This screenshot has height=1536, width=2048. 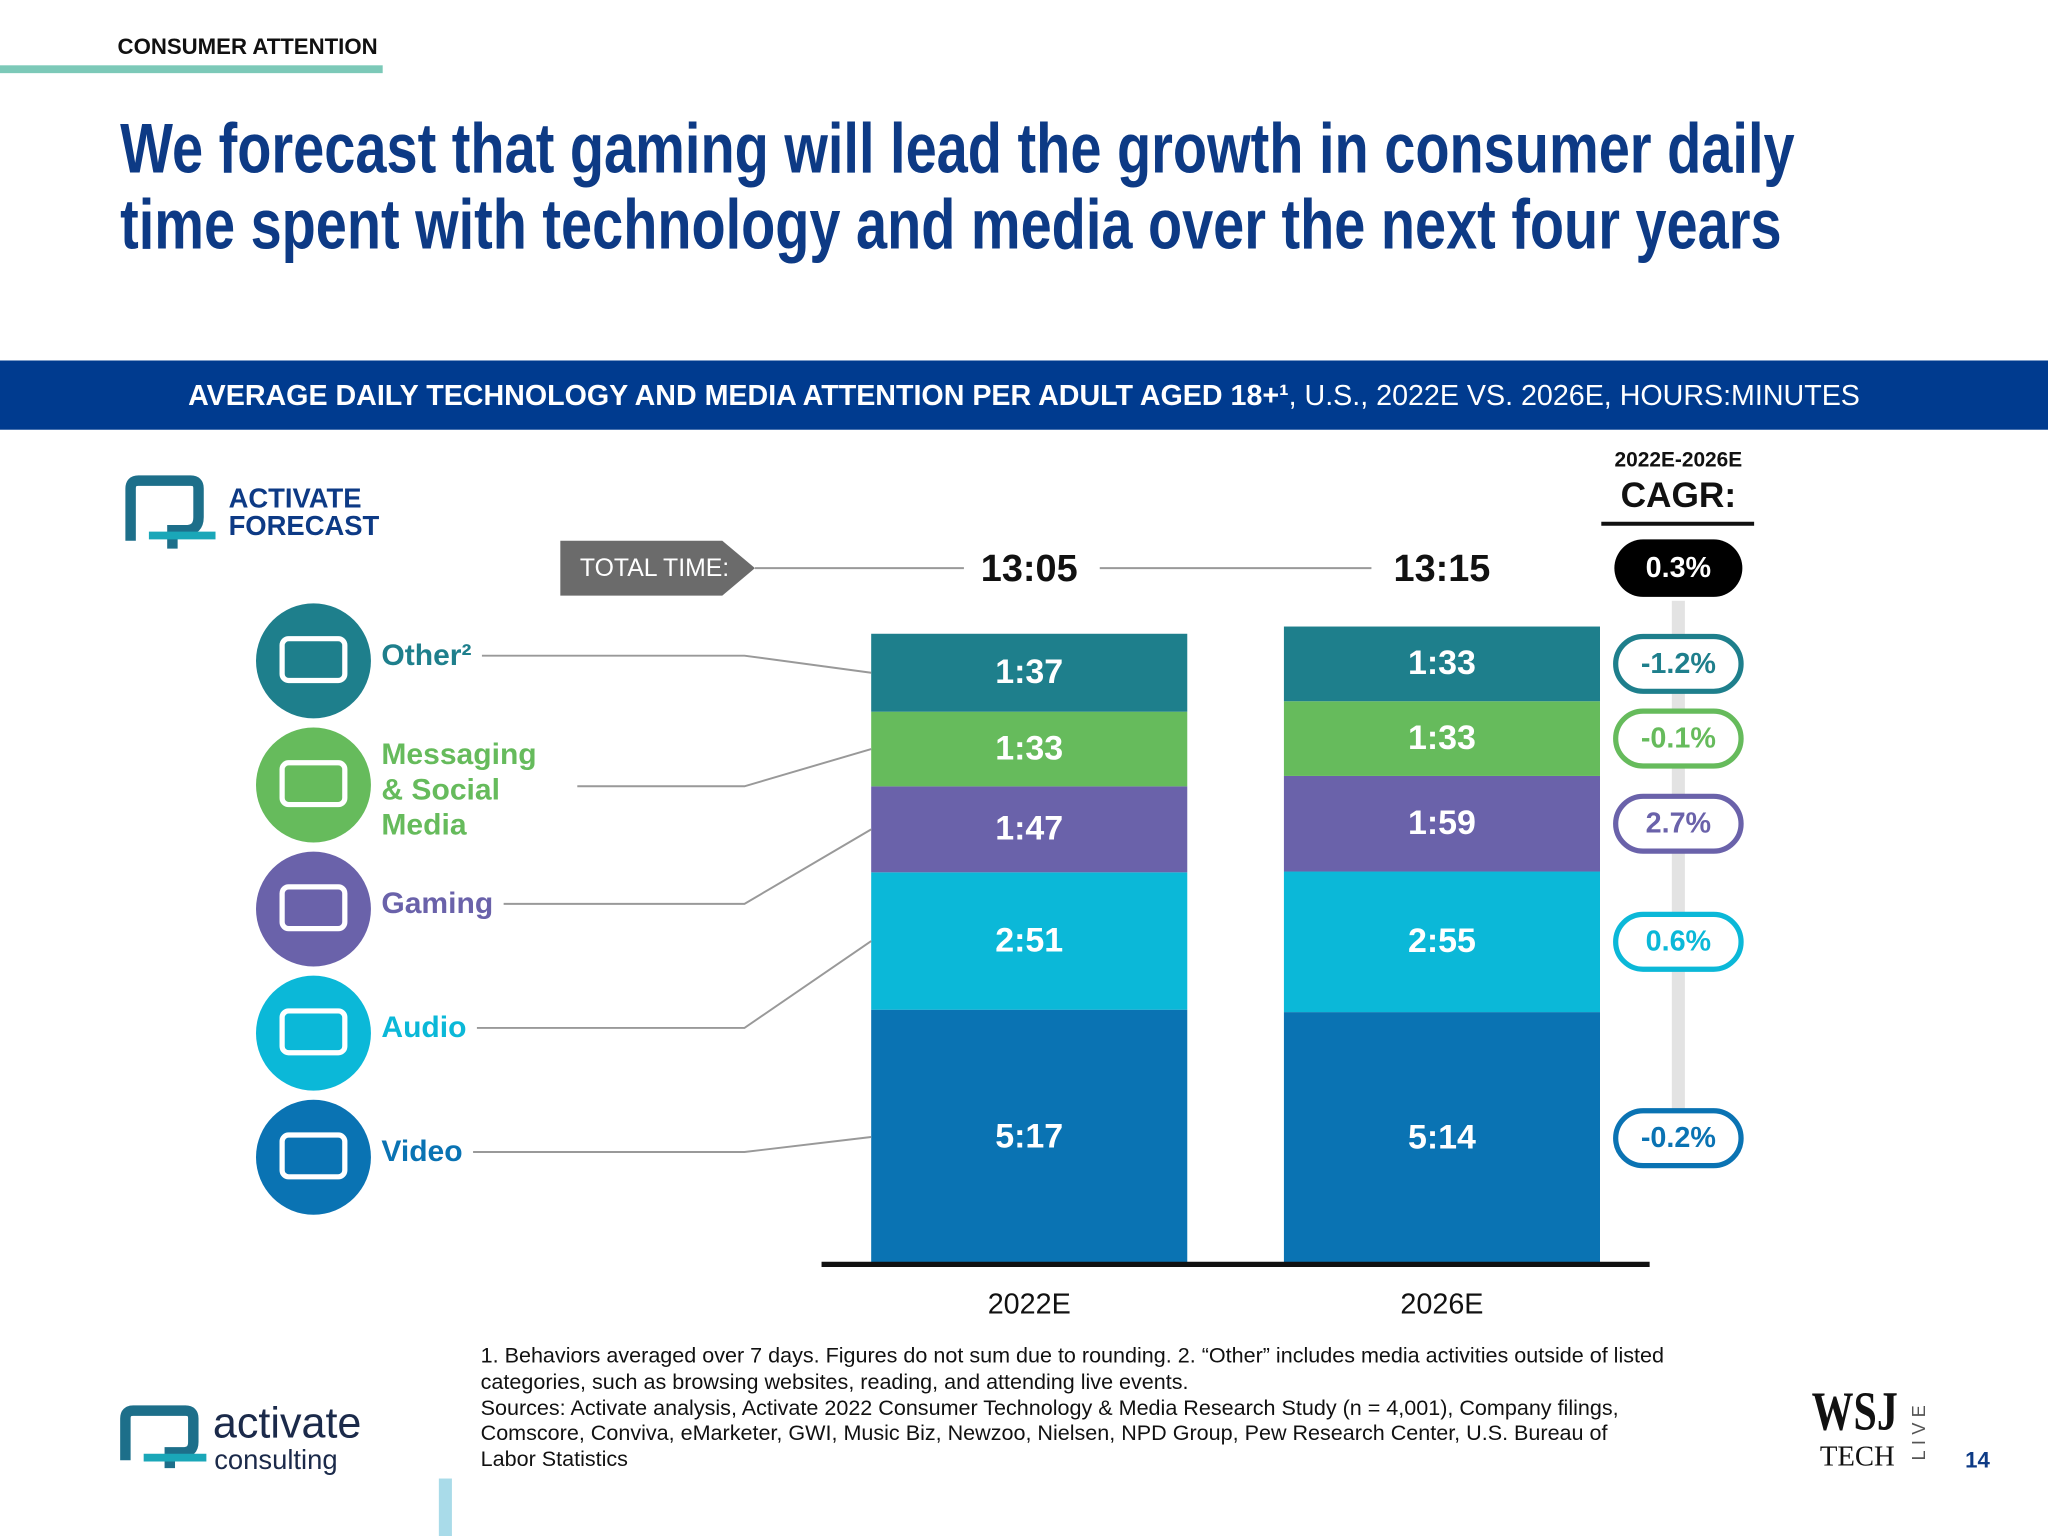 I want to click on legend-label: Messaging & Social Media, so click(x=459, y=789).